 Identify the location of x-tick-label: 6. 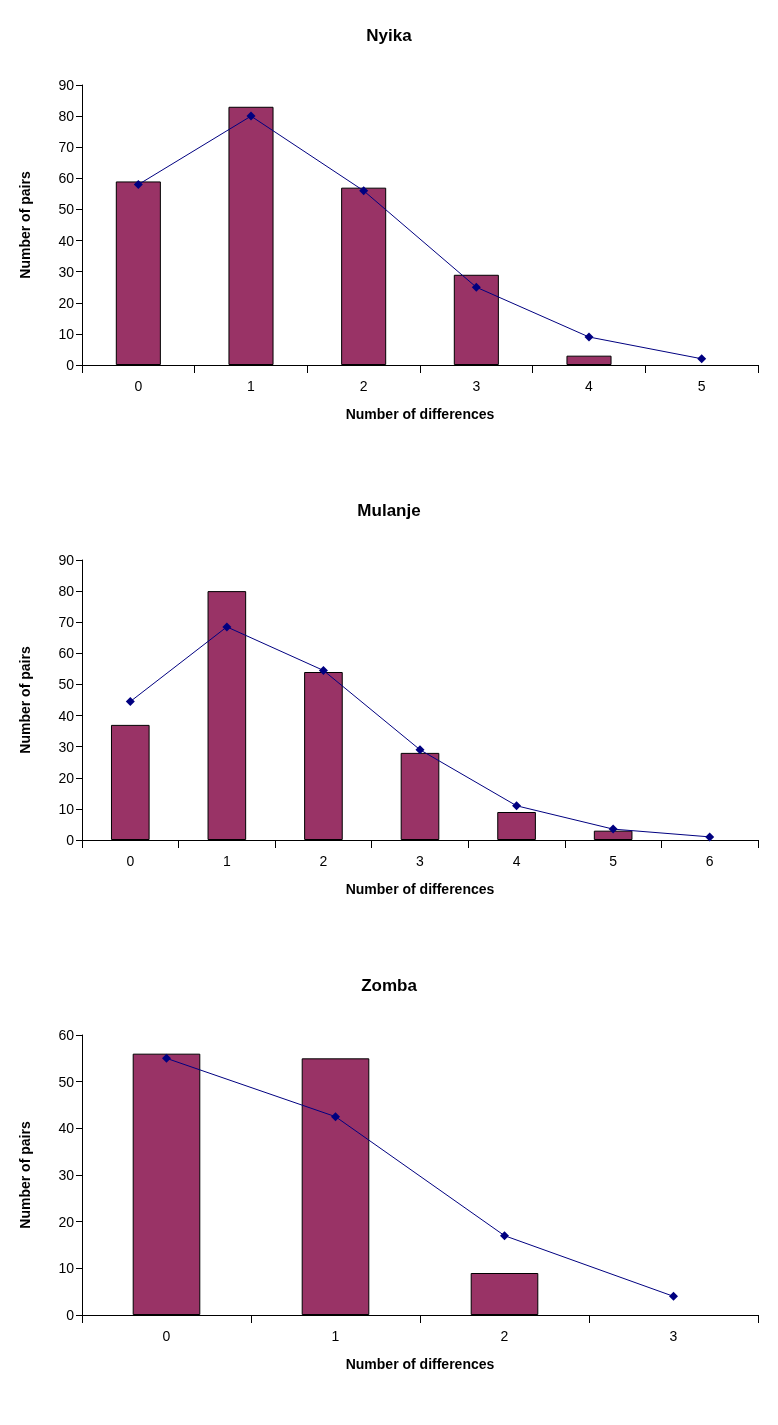
(709, 861).